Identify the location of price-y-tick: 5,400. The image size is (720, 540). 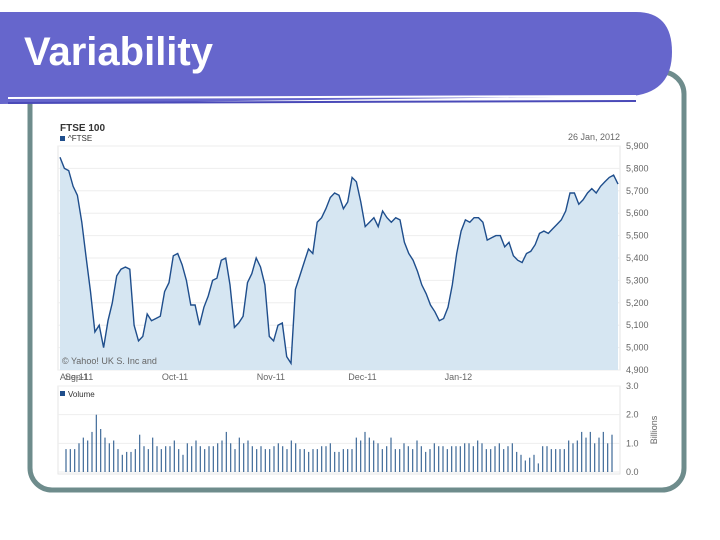
(637, 258).